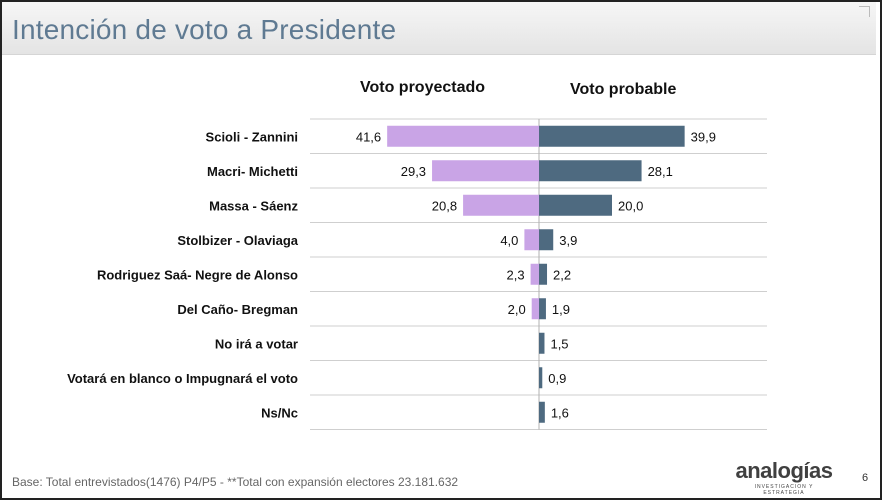  Describe the element at coordinates (237, 309) in the screenshot. I see `category-label: Del Caño- Bregman` at that location.